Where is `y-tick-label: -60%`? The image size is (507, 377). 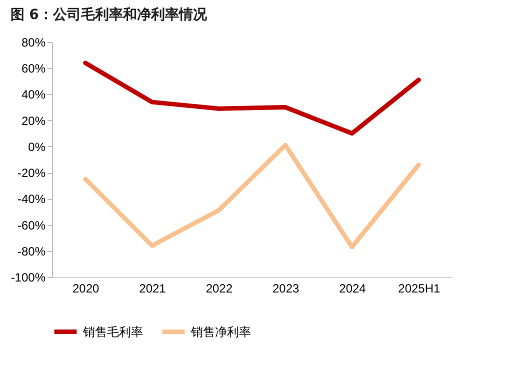 y-tick-label: -60% is located at coordinates (31, 225).